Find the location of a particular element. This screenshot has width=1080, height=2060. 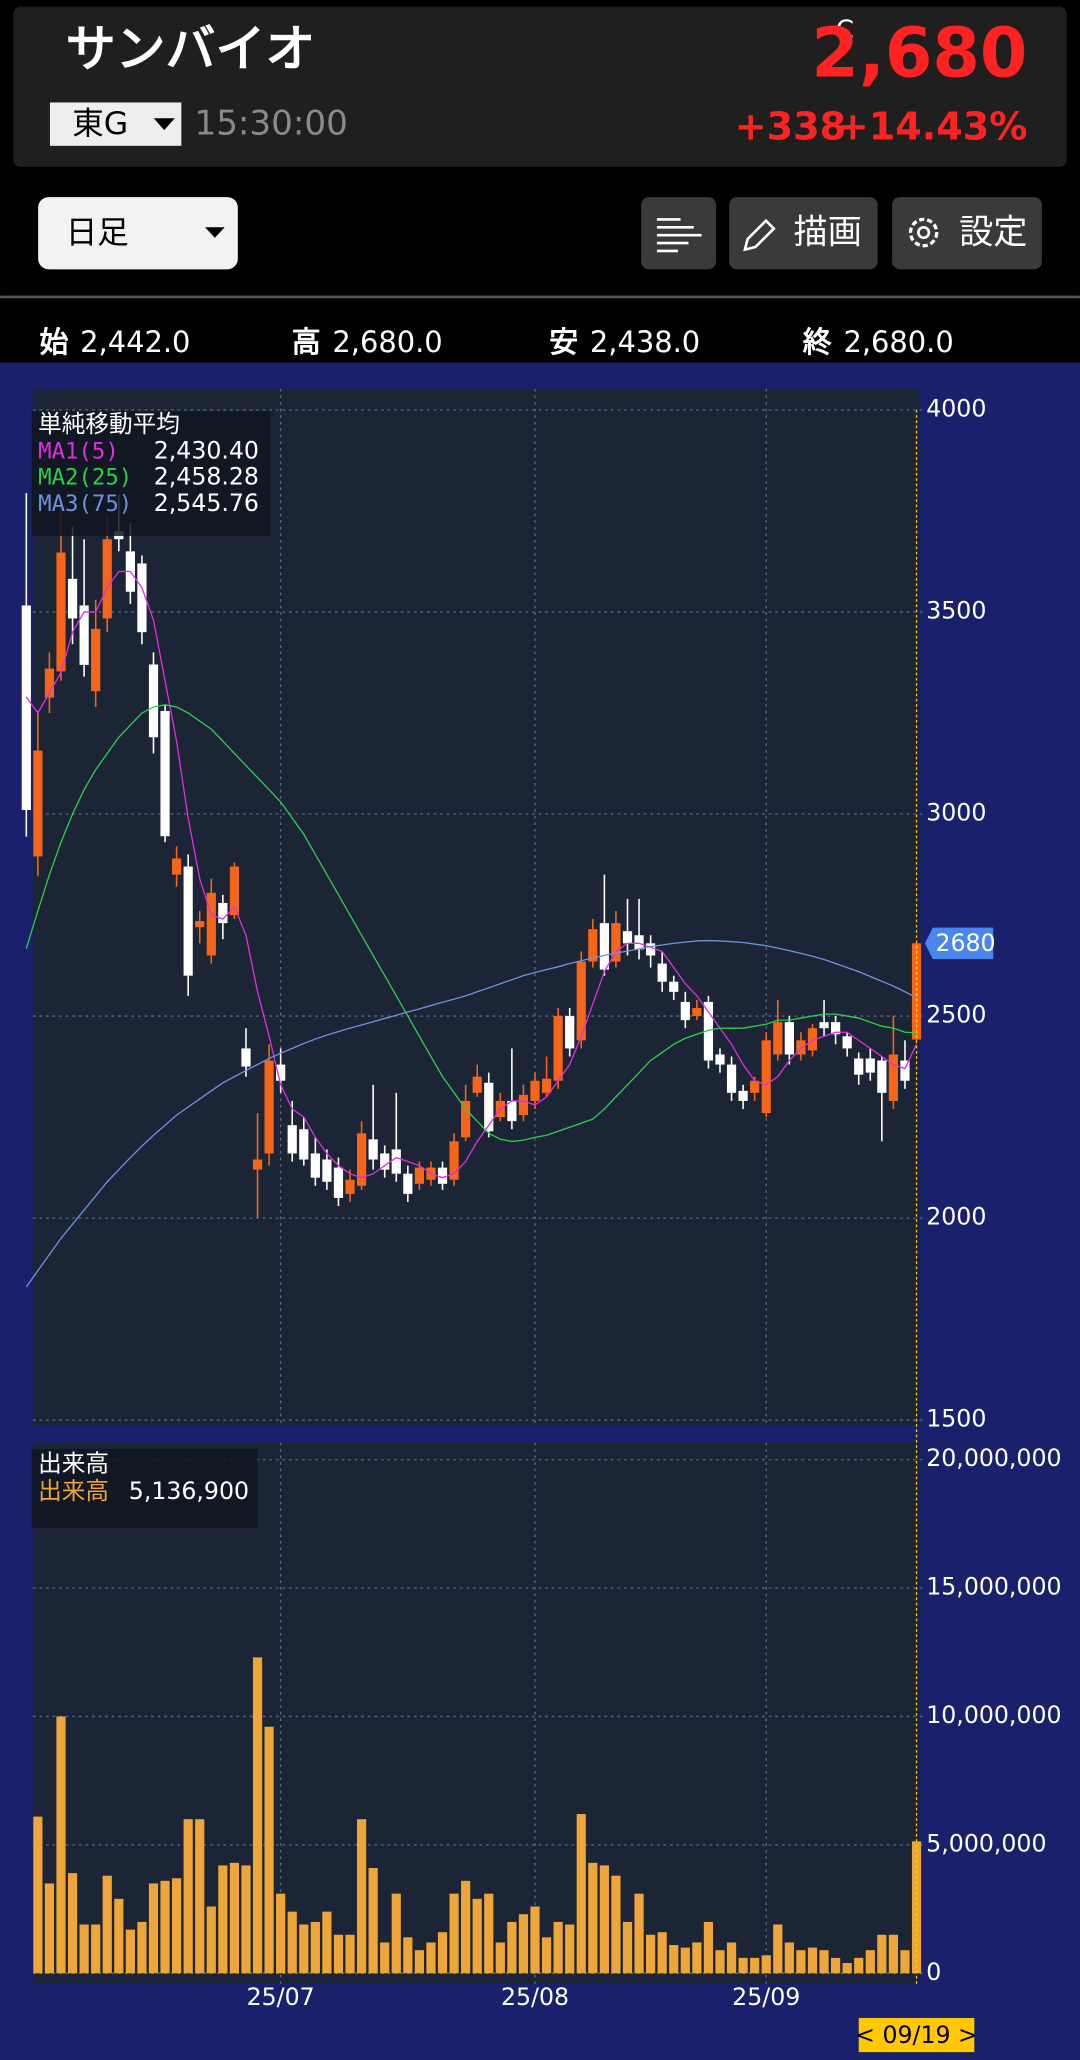

ohlc-row: 始 2,442.0 高 2,680.0 安 2,438.0 終 2,680.0 is located at coordinates (496, 342).